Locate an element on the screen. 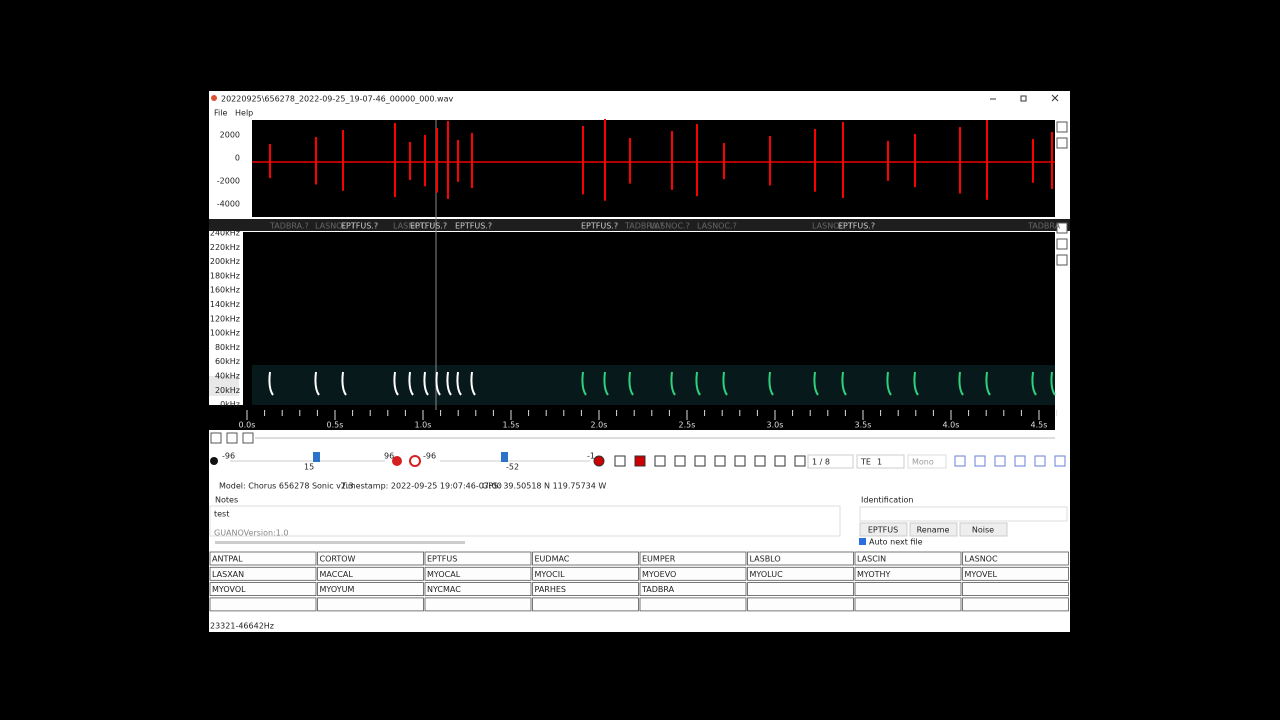 This screenshot has height=720, width=1280. zoom-in-button is located at coordinates (1062, 127).